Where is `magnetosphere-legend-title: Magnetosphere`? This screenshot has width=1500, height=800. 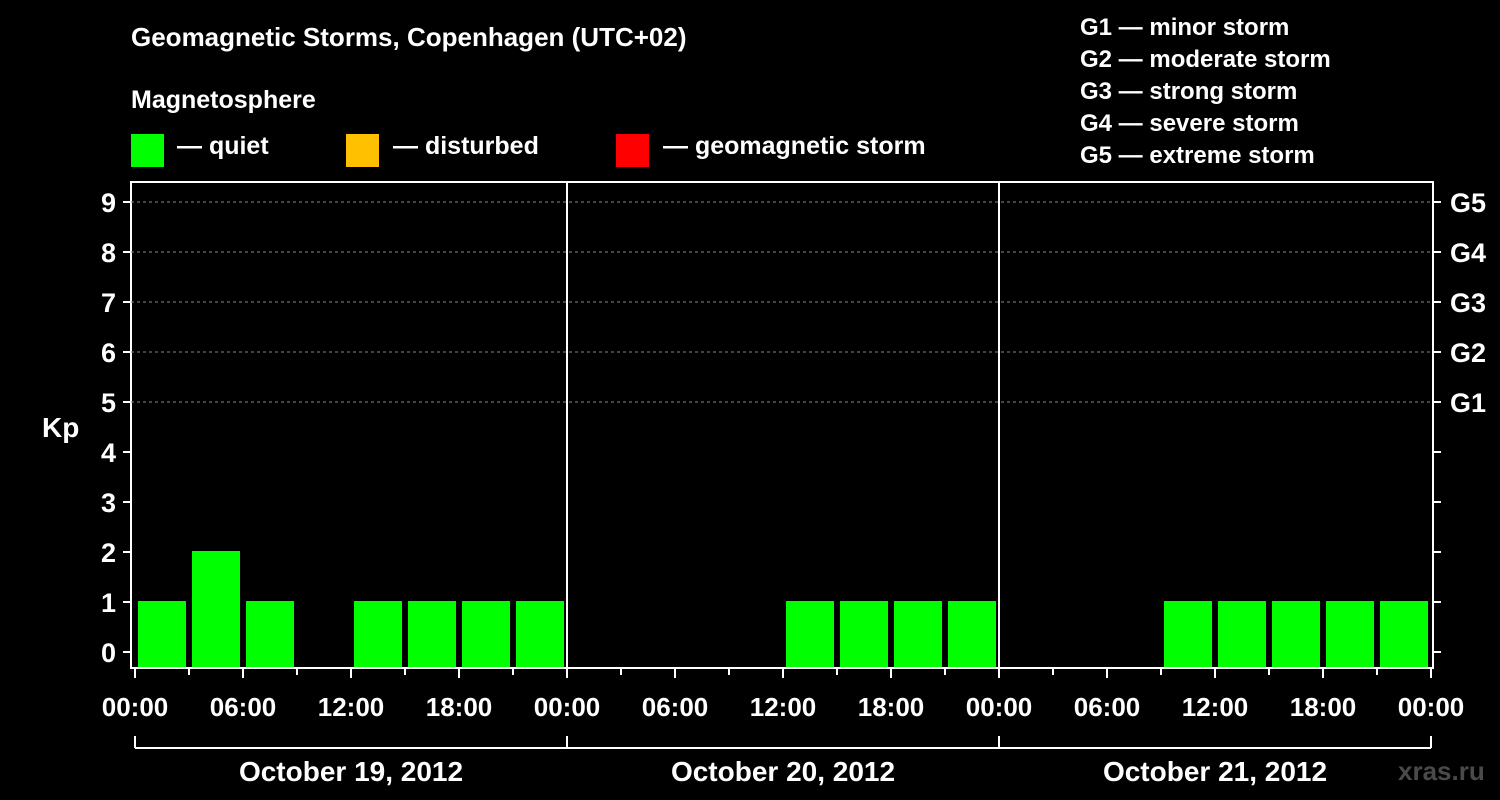 magnetosphere-legend-title: Magnetosphere is located at coordinates (223, 100).